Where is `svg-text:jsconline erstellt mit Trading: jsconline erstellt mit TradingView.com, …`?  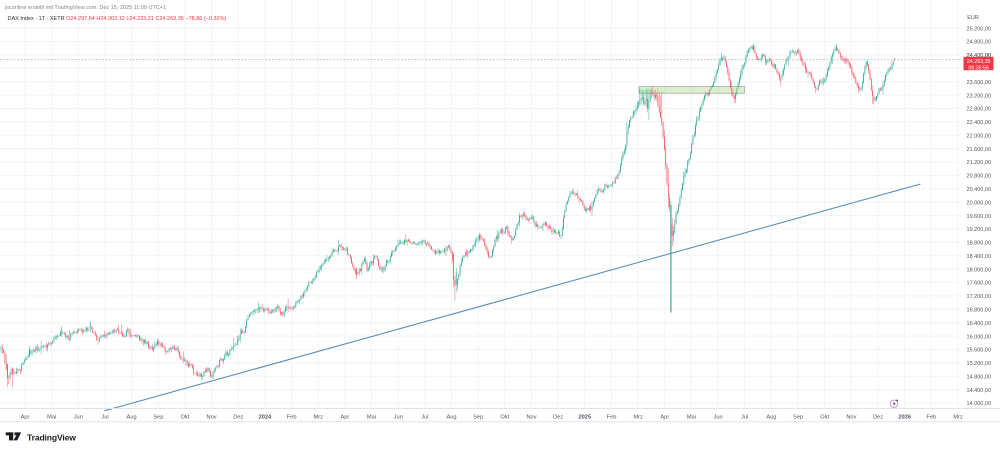
svg-text:jsconline erstellt mit Trading: jsconline erstellt mit TradingView.com, … is located at coordinates (85, 8).